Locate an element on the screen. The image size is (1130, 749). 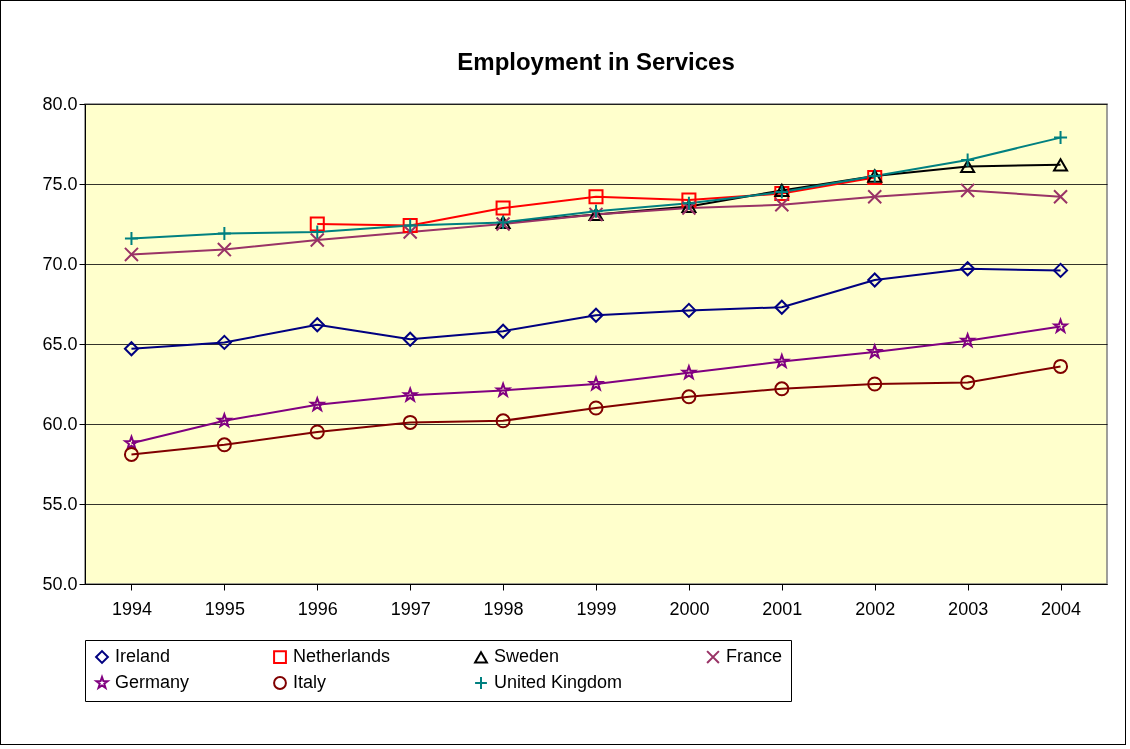
y-tick-label: 80.0 is located at coordinates (60, 103).